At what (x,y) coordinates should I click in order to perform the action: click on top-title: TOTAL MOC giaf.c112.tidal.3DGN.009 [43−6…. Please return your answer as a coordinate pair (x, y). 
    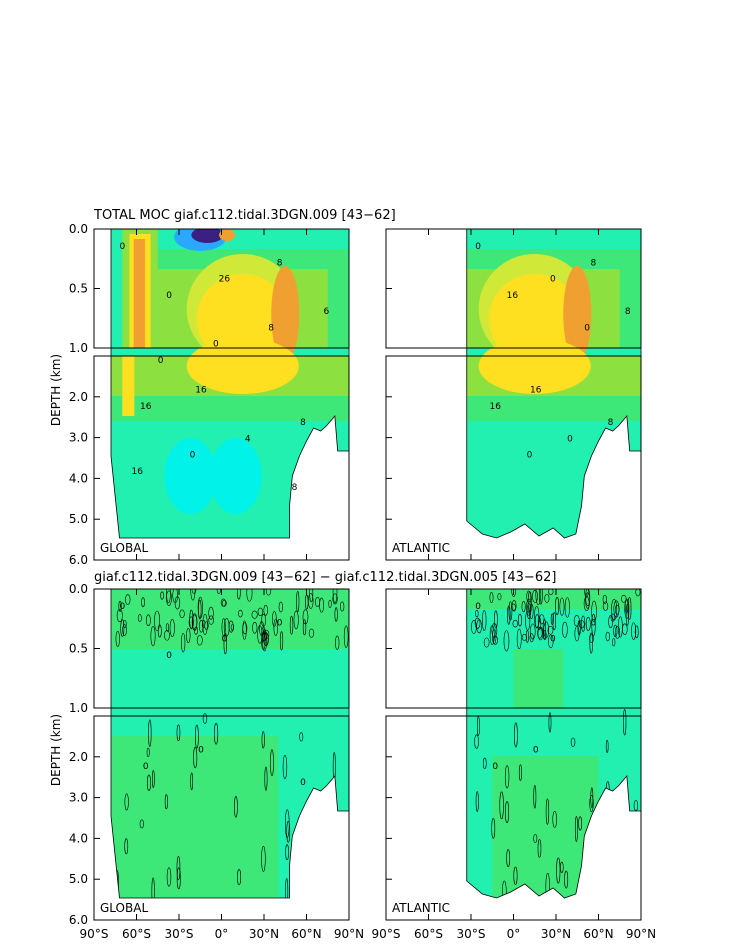
    Looking at the image, I should click on (244, 215).